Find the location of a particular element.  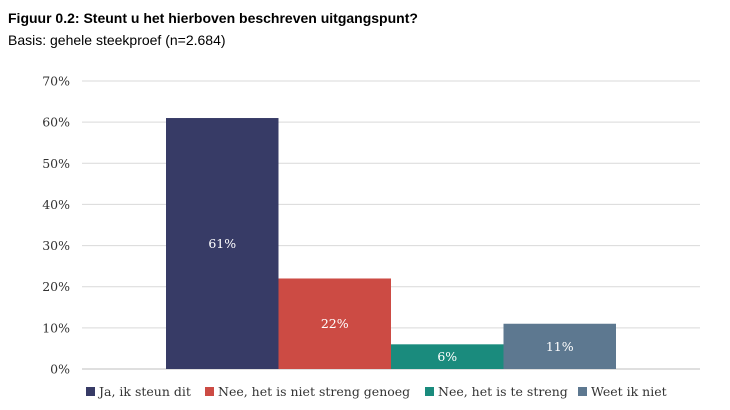

bar-value-label: 22% is located at coordinates (335, 323).